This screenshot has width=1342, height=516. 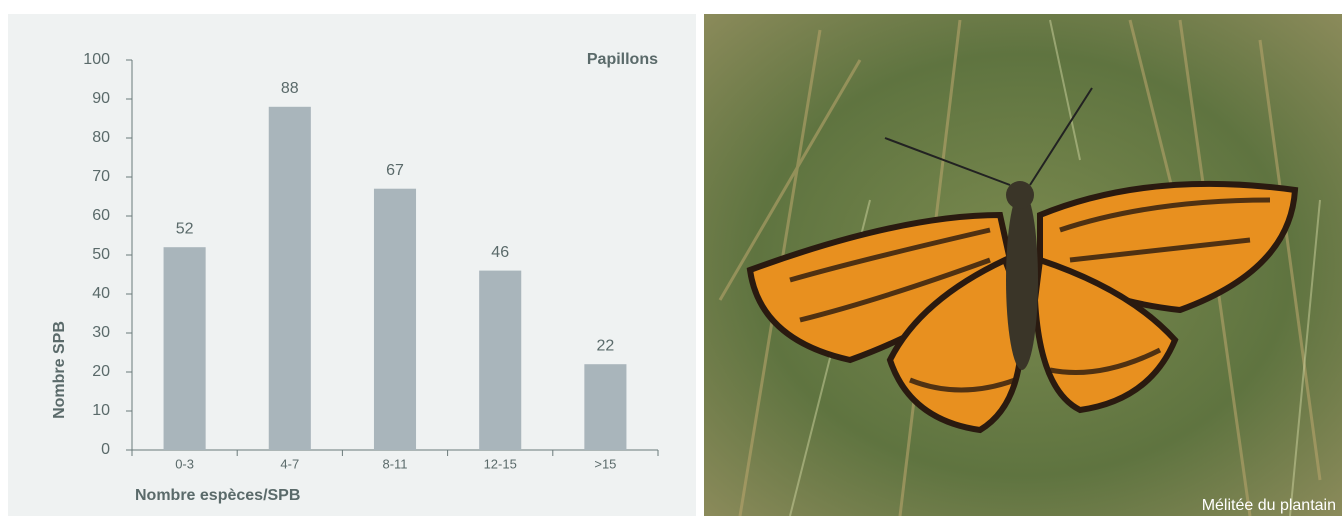 I want to click on y-tick-label: 40, so click(x=101, y=293).